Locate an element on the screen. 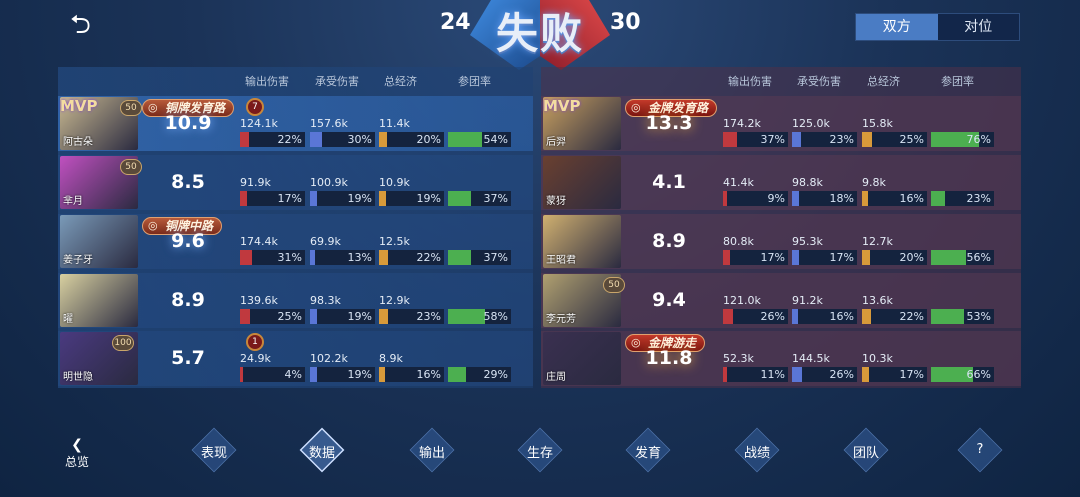 Image resolution: width=1080 pixels, height=497 pixels. gold-value: 13.6k is located at coordinates (877, 300).